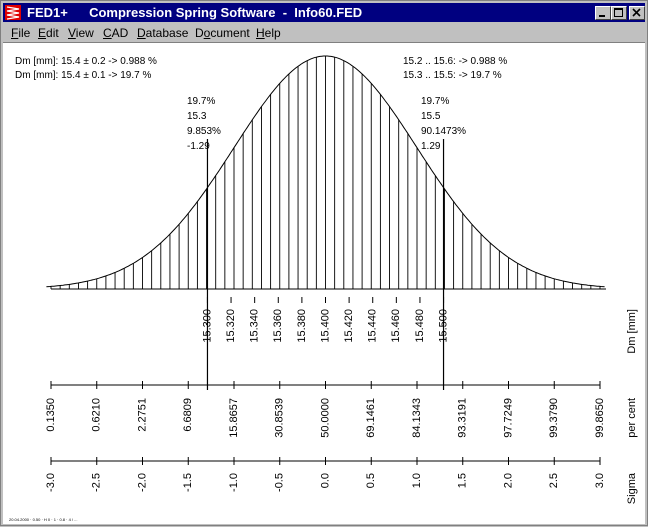  What do you see at coordinates (188, 482) in the screenshot?
I see `sigma-tick-label: -1.5` at bounding box center [188, 482].